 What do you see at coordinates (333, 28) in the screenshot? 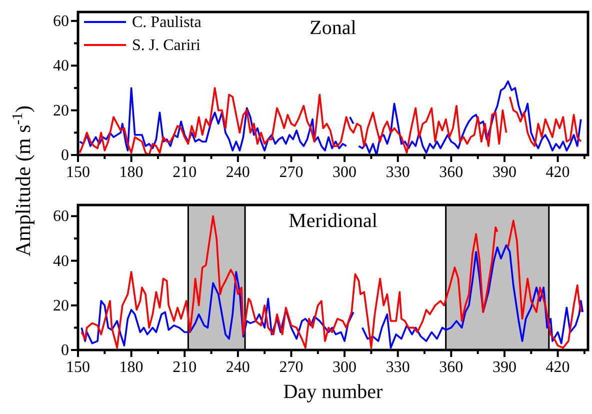
I see `chart-title: Zonal` at bounding box center [333, 28].